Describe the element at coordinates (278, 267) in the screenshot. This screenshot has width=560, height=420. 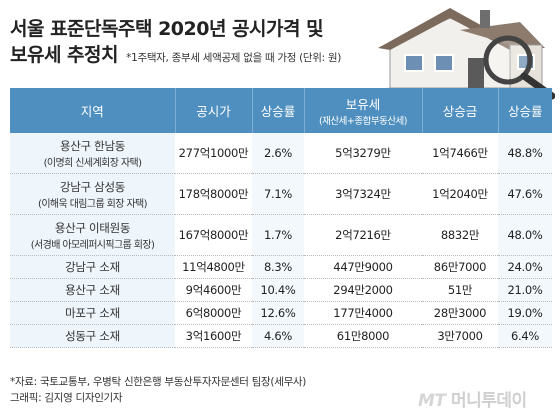
I see `price-rate-cell: 8.3%` at that location.